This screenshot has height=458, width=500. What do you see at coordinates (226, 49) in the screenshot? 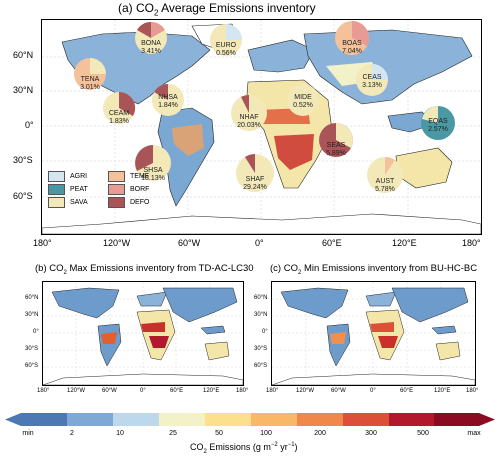
I see `region-label-euro: EURO 0.56%` at bounding box center [226, 49].